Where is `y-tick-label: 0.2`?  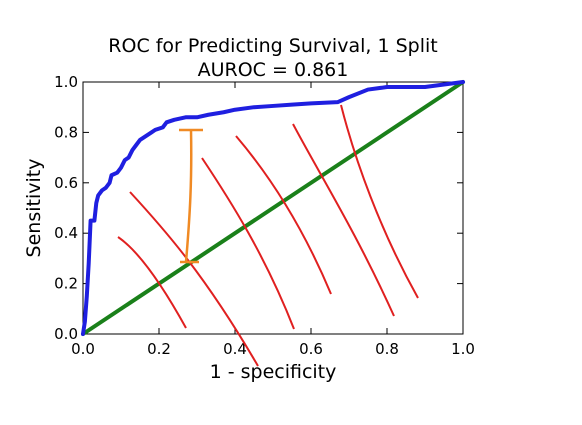
y-tick-label: 0.2 is located at coordinates (66, 284).